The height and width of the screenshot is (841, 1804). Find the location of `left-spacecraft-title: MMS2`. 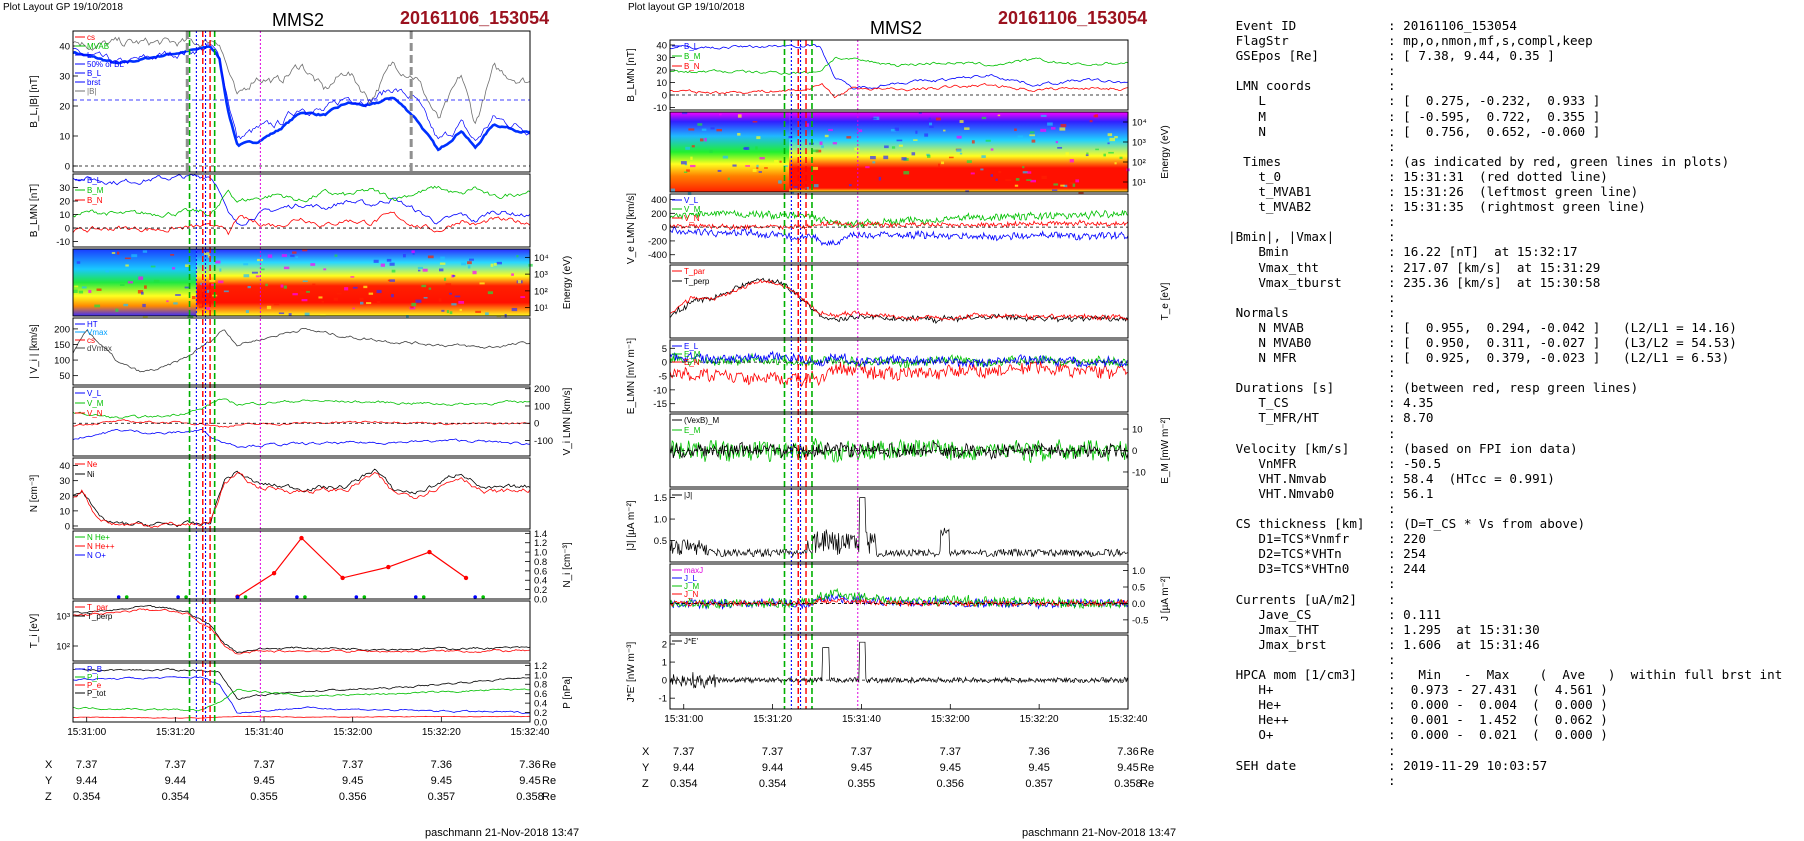

left-spacecraft-title: MMS2 is located at coordinates (298, 20).